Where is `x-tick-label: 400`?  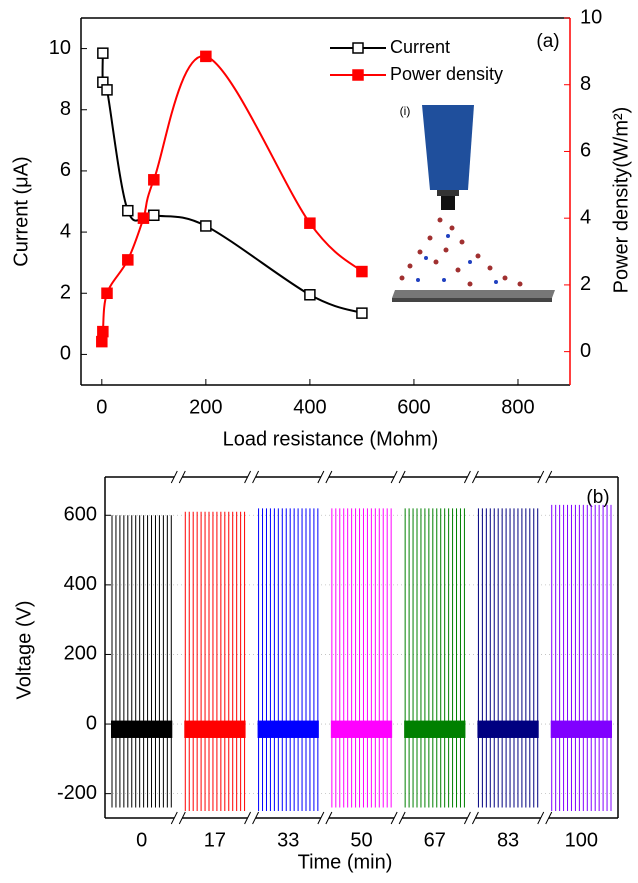
x-tick-label: 400 is located at coordinates (309, 407).